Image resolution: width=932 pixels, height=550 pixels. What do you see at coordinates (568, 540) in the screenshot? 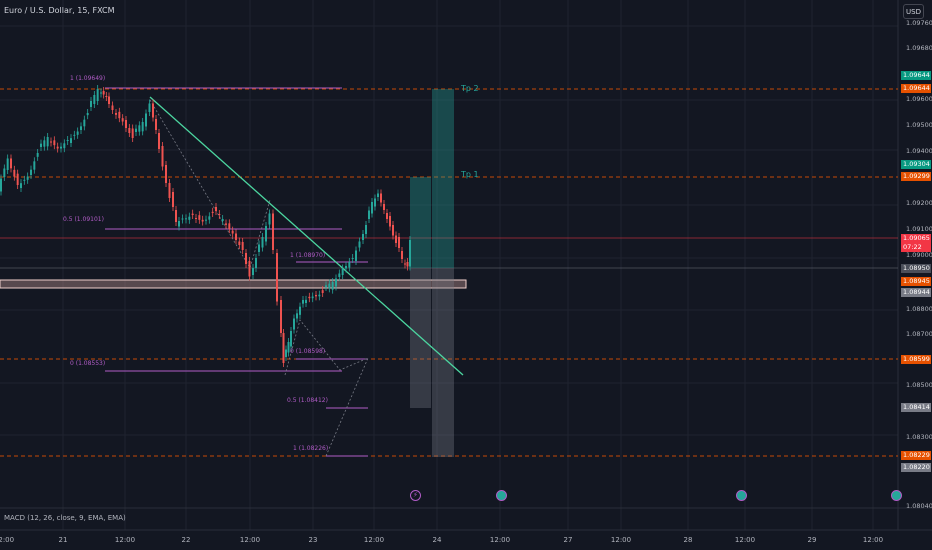
I see `time-tick: 27` at bounding box center [568, 540].